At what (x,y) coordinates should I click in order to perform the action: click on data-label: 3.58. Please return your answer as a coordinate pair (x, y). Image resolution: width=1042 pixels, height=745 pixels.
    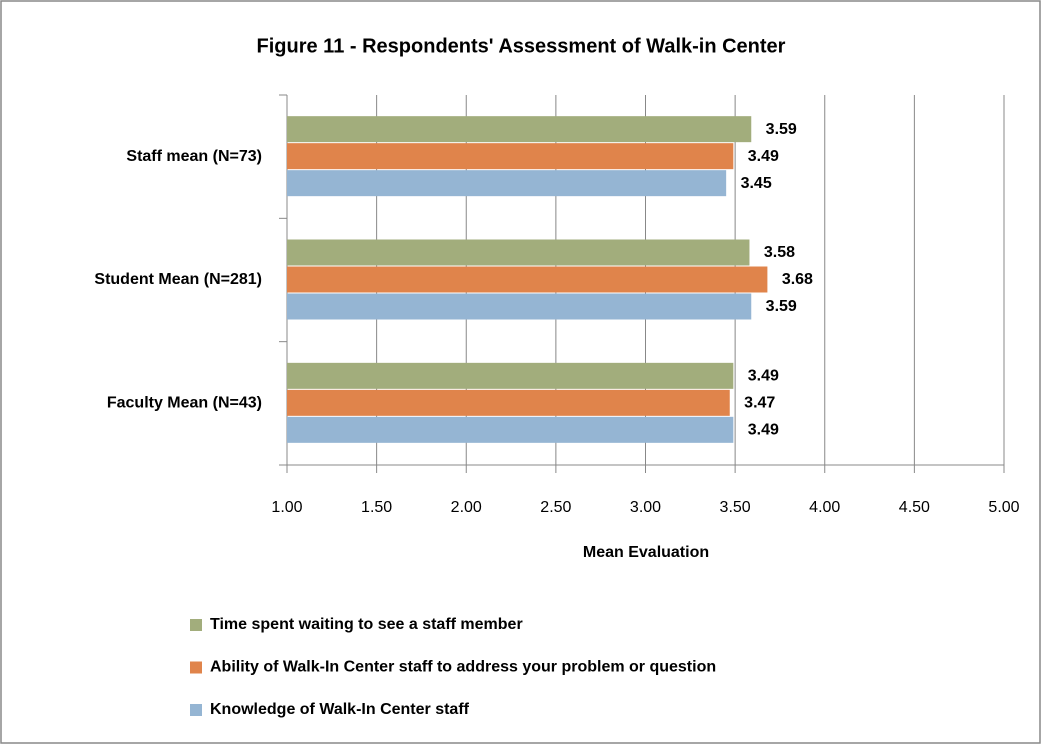
    Looking at the image, I should click on (779, 252).